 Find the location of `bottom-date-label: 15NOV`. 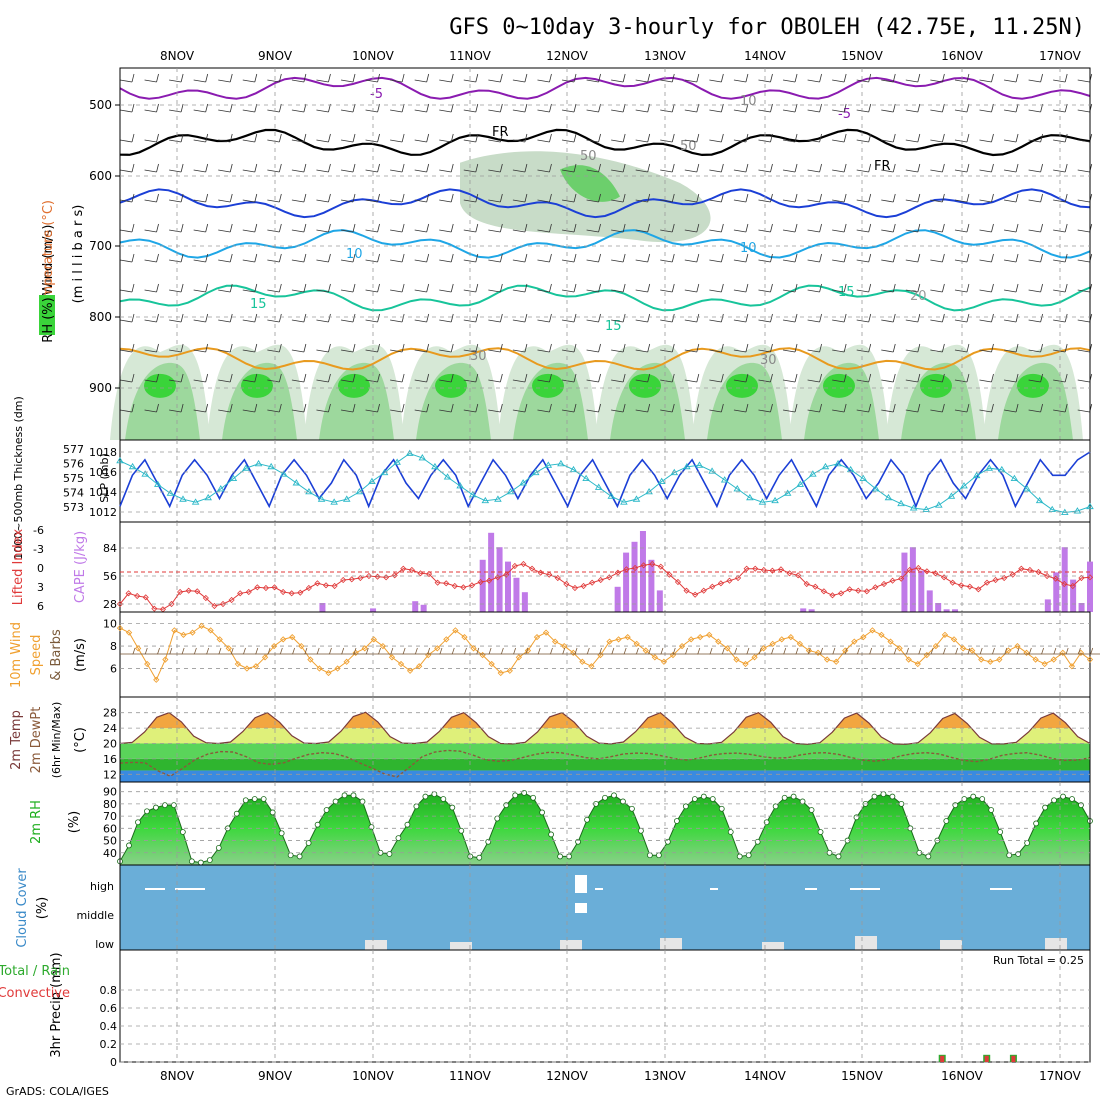

bottom-date-label: 15NOV is located at coordinates (862, 1076).